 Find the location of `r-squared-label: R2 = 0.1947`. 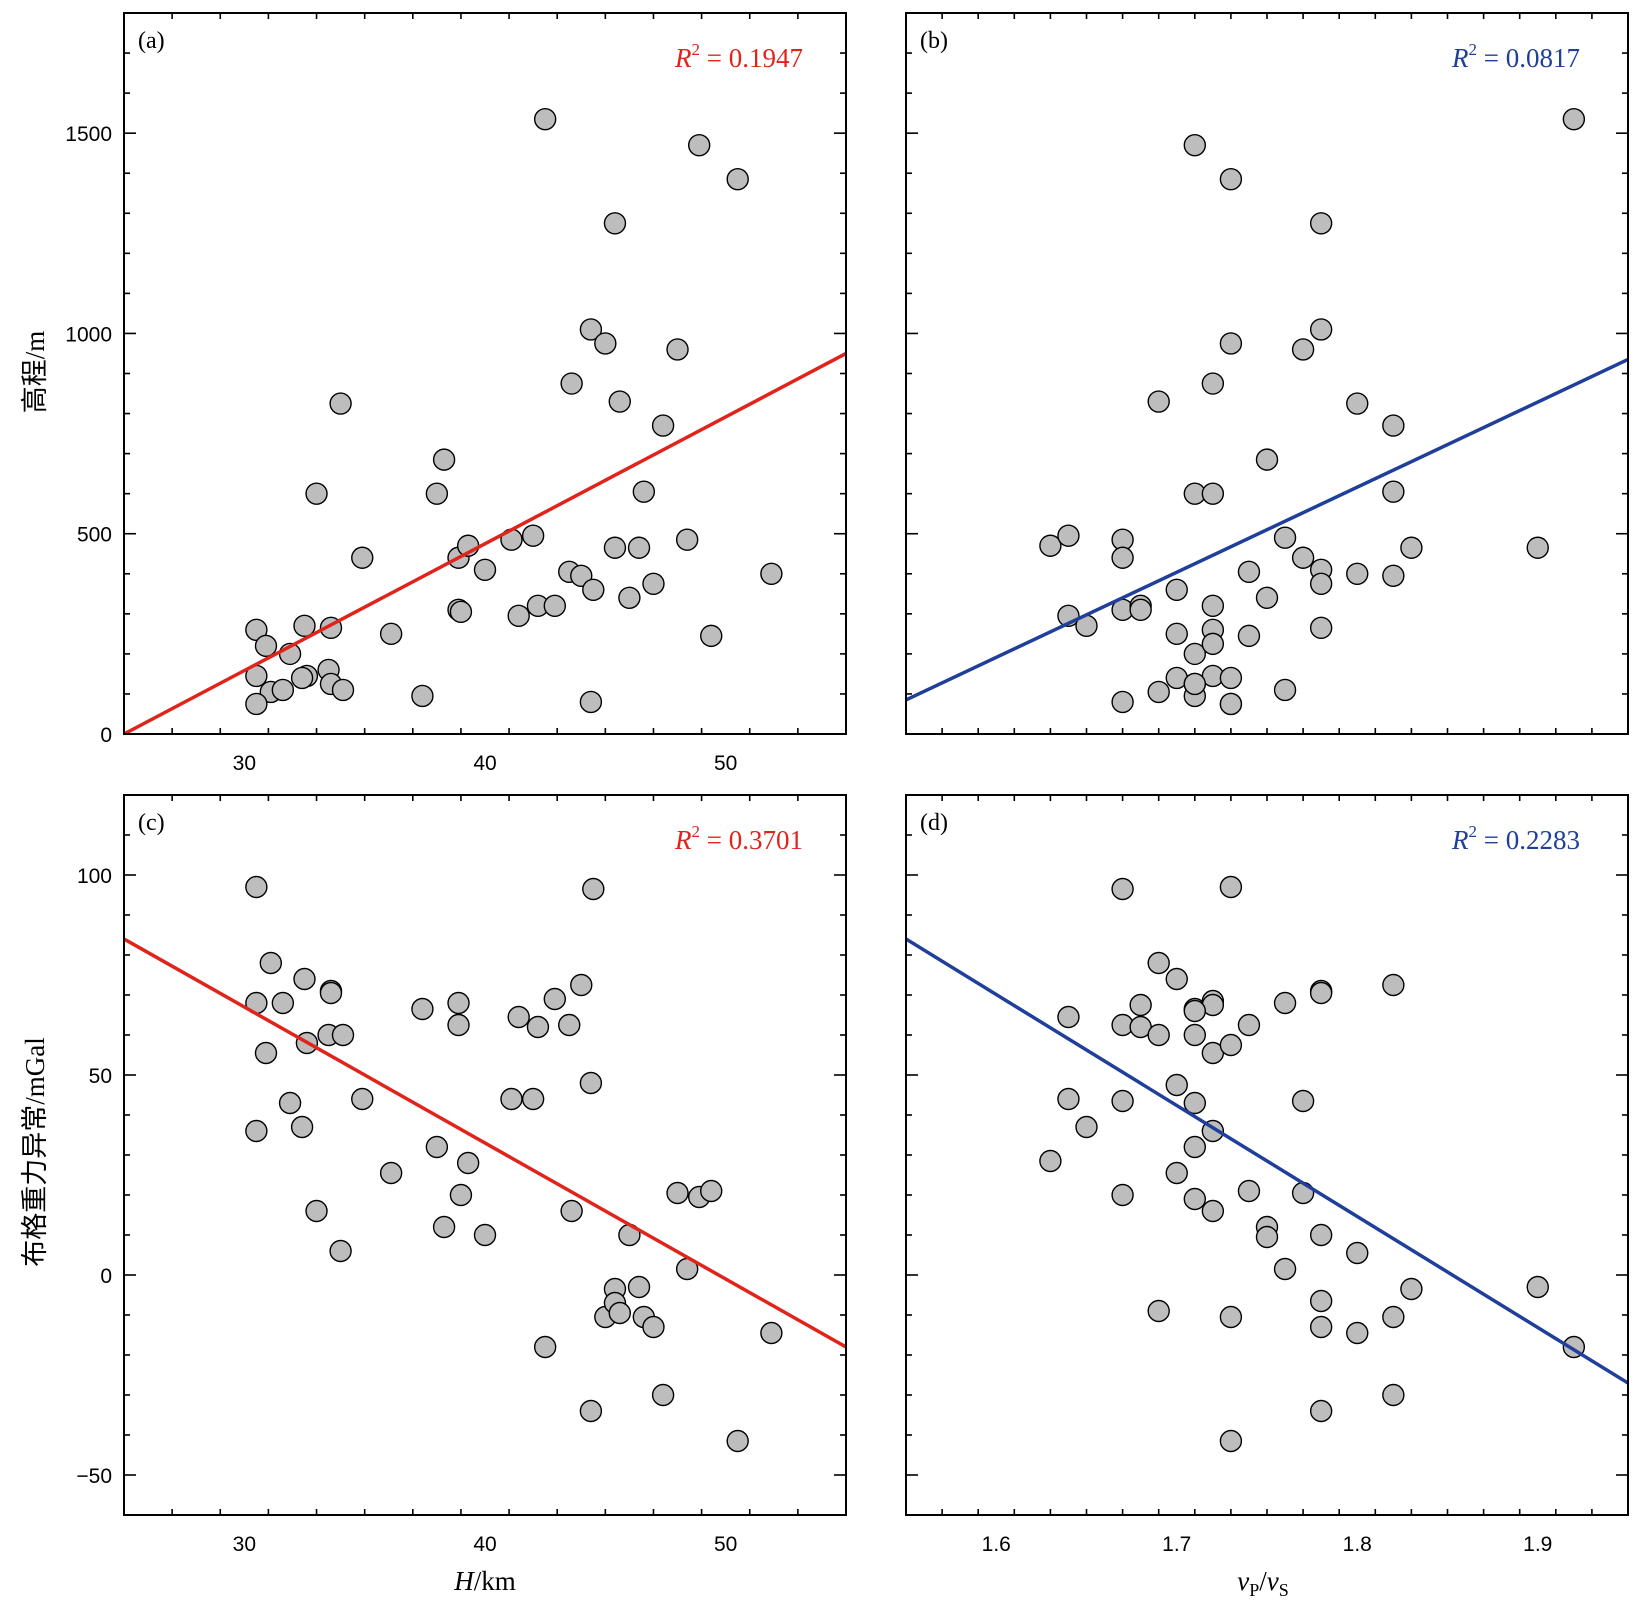

r-squared-label: R2 = 0.1947 is located at coordinates (738, 56).